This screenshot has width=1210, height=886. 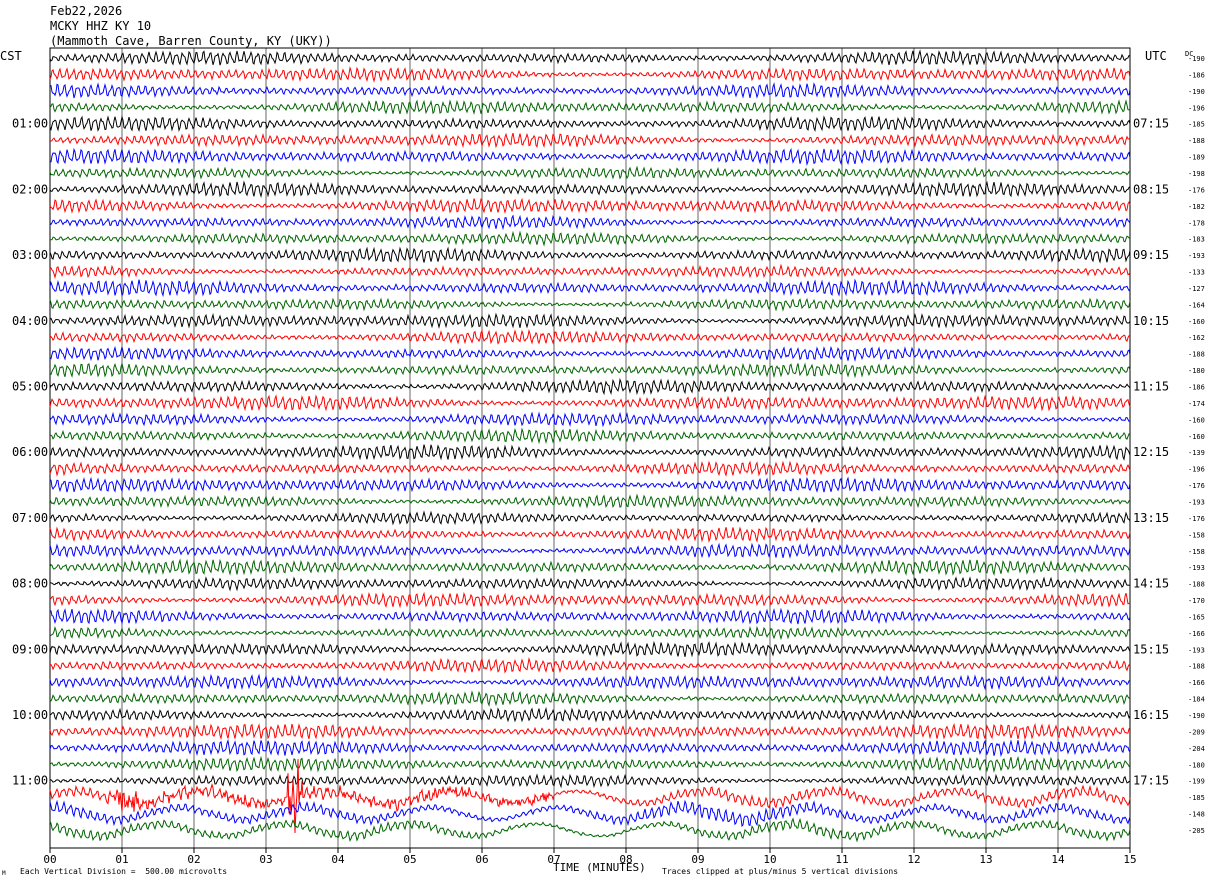 I want to click on x-tick-label: 07, so click(x=553, y=859).